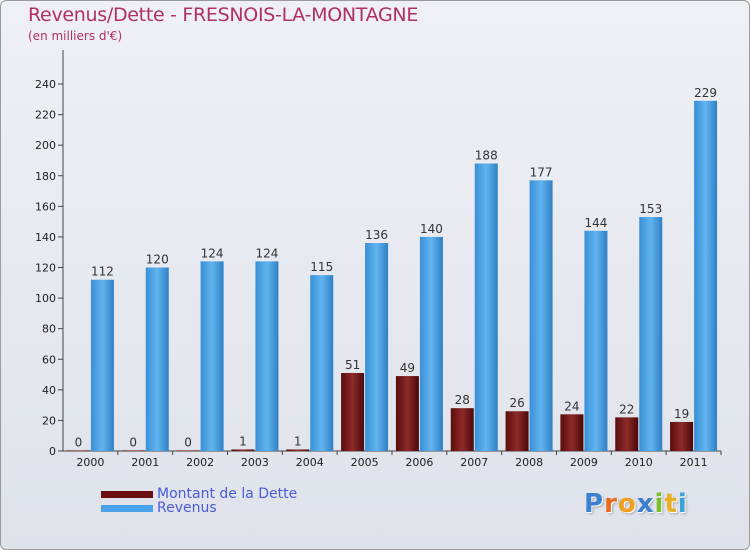 The width and height of the screenshot is (750, 550). What do you see at coordinates (486, 156) in the screenshot?
I see `data-label-revenus: 188` at bounding box center [486, 156].